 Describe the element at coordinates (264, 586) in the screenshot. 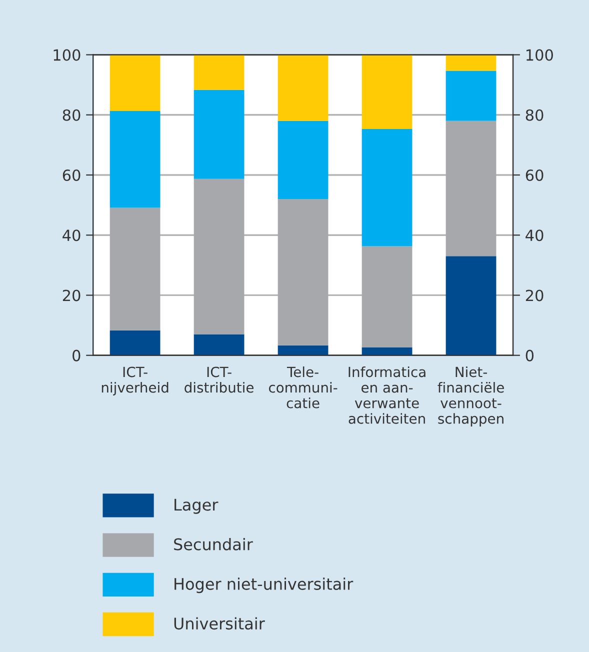

I see `legend-label: Hoger niet-universitair` at that location.